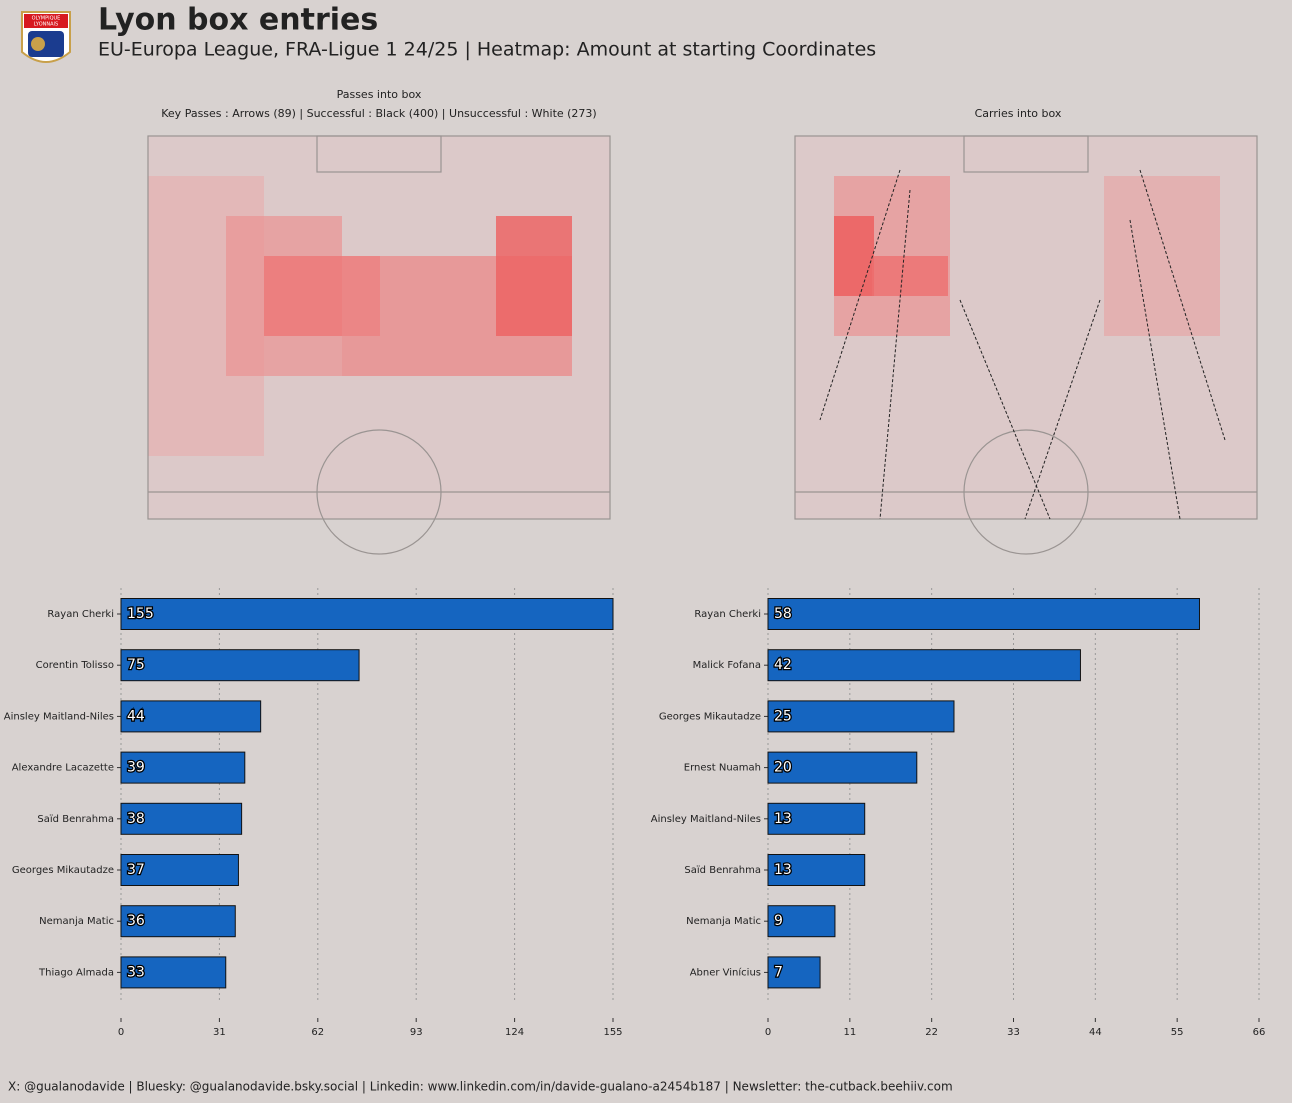  Describe the element at coordinates (136, 768) in the screenshot. I see `value-label: 39` at that location.